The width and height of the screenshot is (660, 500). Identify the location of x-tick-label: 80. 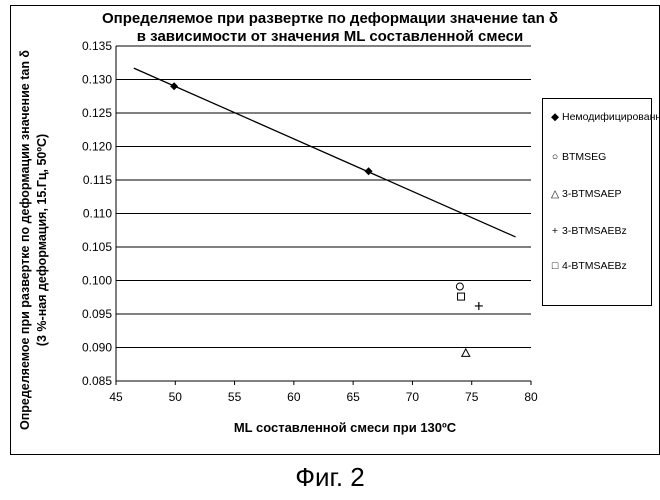
(531, 397).